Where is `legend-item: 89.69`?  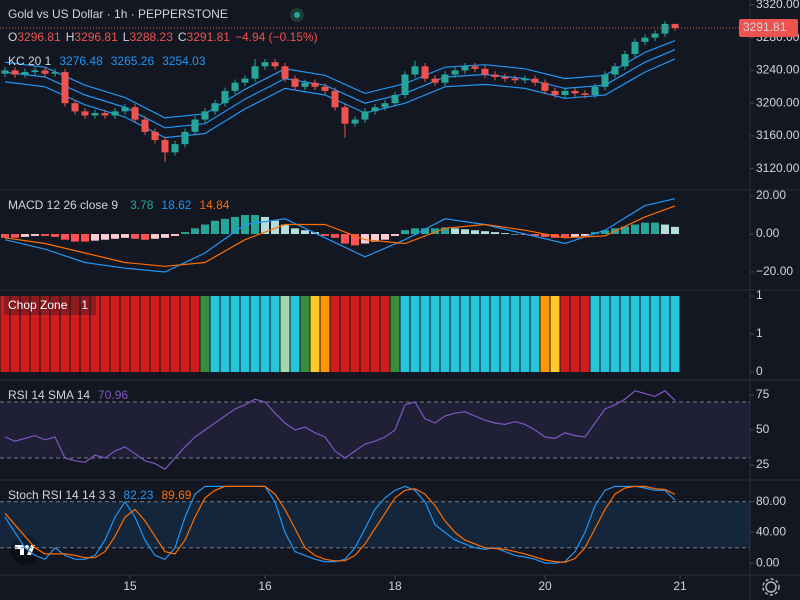
legend-item: 89.69 is located at coordinates (176, 495).